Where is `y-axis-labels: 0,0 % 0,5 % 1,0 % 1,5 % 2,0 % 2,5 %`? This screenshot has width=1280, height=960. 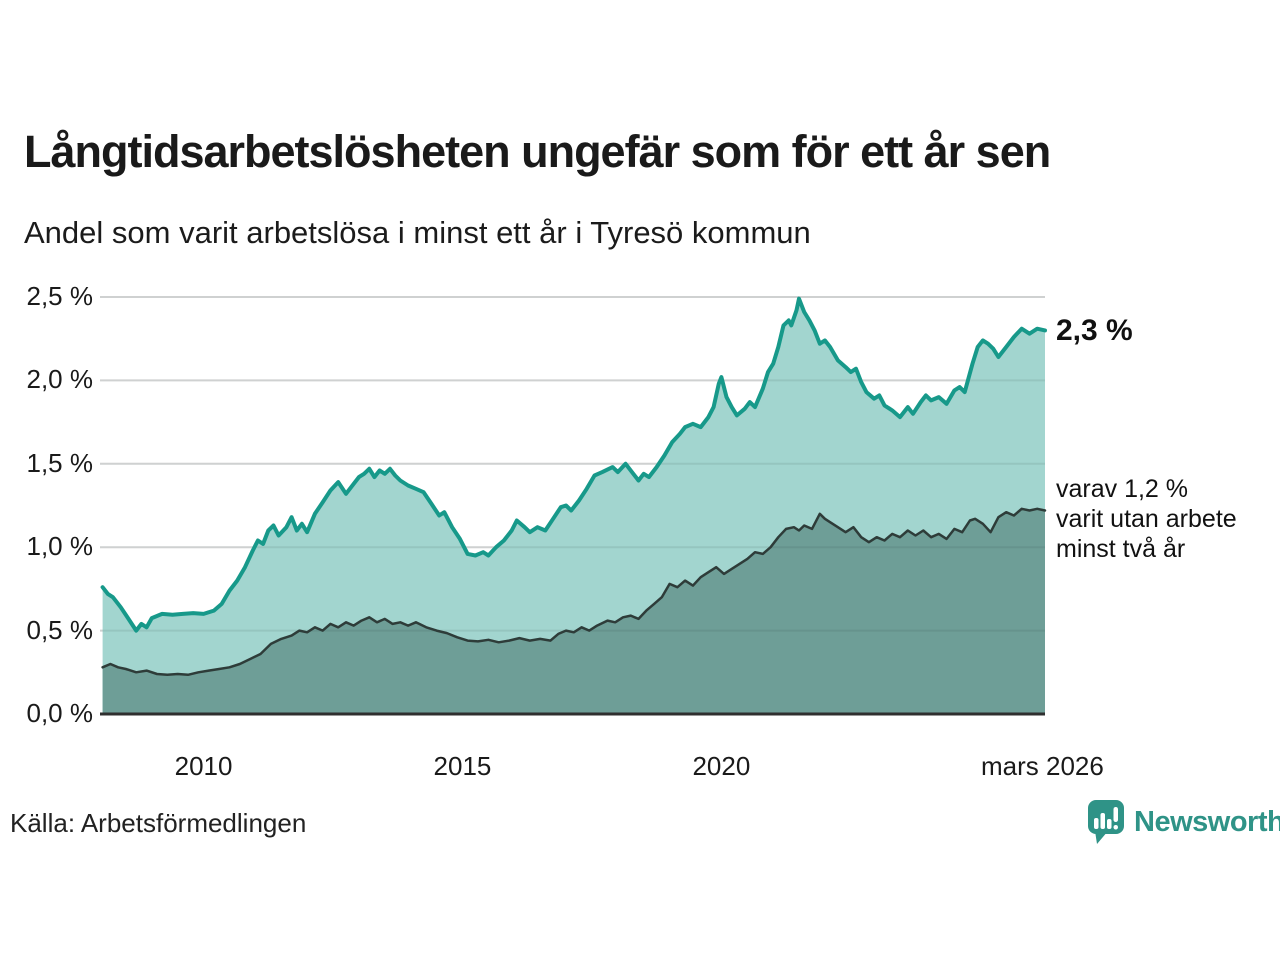 y-axis-labels: 0,0 % 0,5 % 1,0 % 1,5 % 2,0 % 2,5 % is located at coordinates (47, 480).